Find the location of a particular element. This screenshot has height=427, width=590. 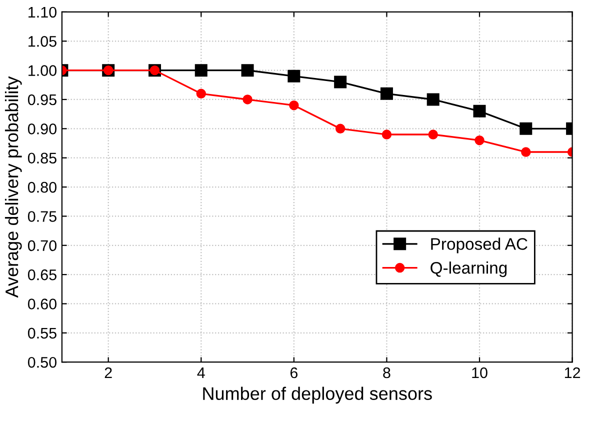

y-axis-title: Average delivery probability is located at coordinates (13, 187).